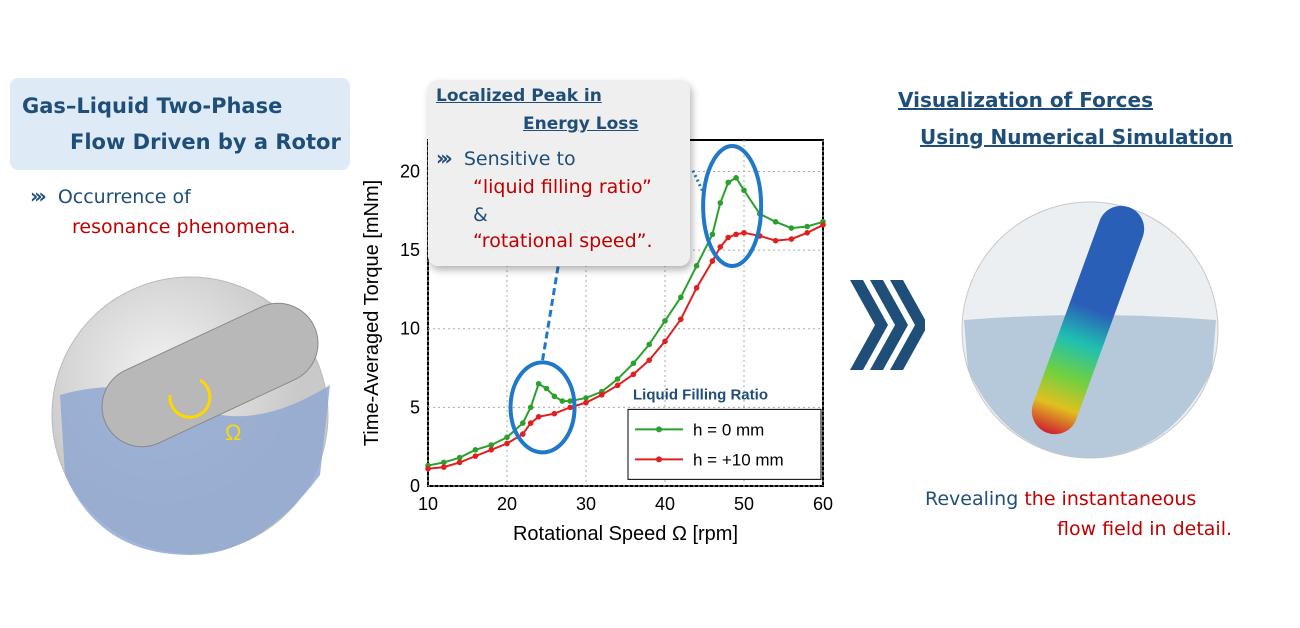 Image resolution: width=1300 pixels, height=628 pixels. What do you see at coordinates (738, 459) in the screenshot?
I see `legend-label: h = +10 mm` at bounding box center [738, 459].